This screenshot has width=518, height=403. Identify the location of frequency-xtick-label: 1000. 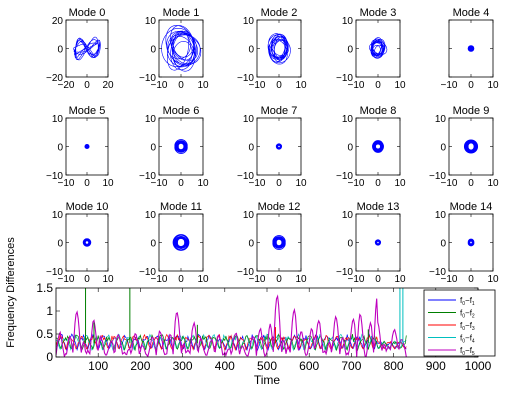
(478, 366).